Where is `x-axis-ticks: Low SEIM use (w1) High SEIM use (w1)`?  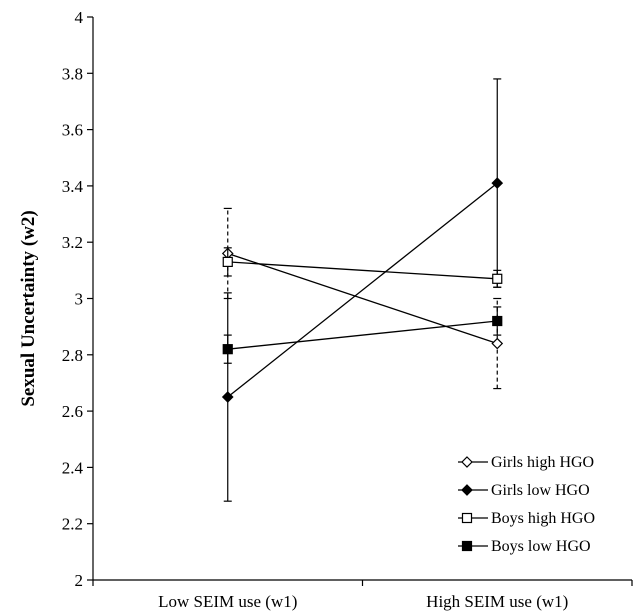 x-axis-ticks: Low SEIM use (w1) High SEIM use (w1) is located at coordinates (362, 595).